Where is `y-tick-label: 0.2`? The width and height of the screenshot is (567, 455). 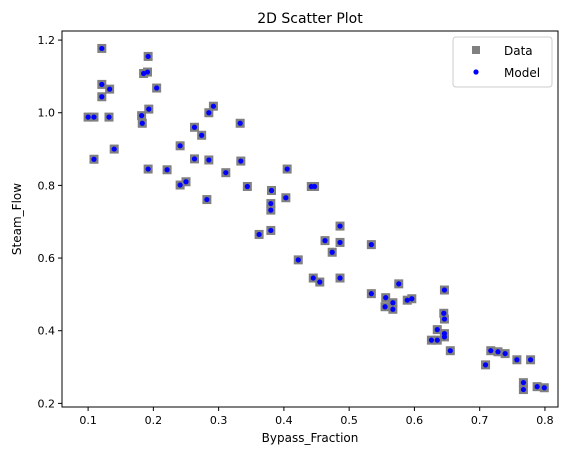
y-tick-label: 0.2 is located at coordinates (47, 403).